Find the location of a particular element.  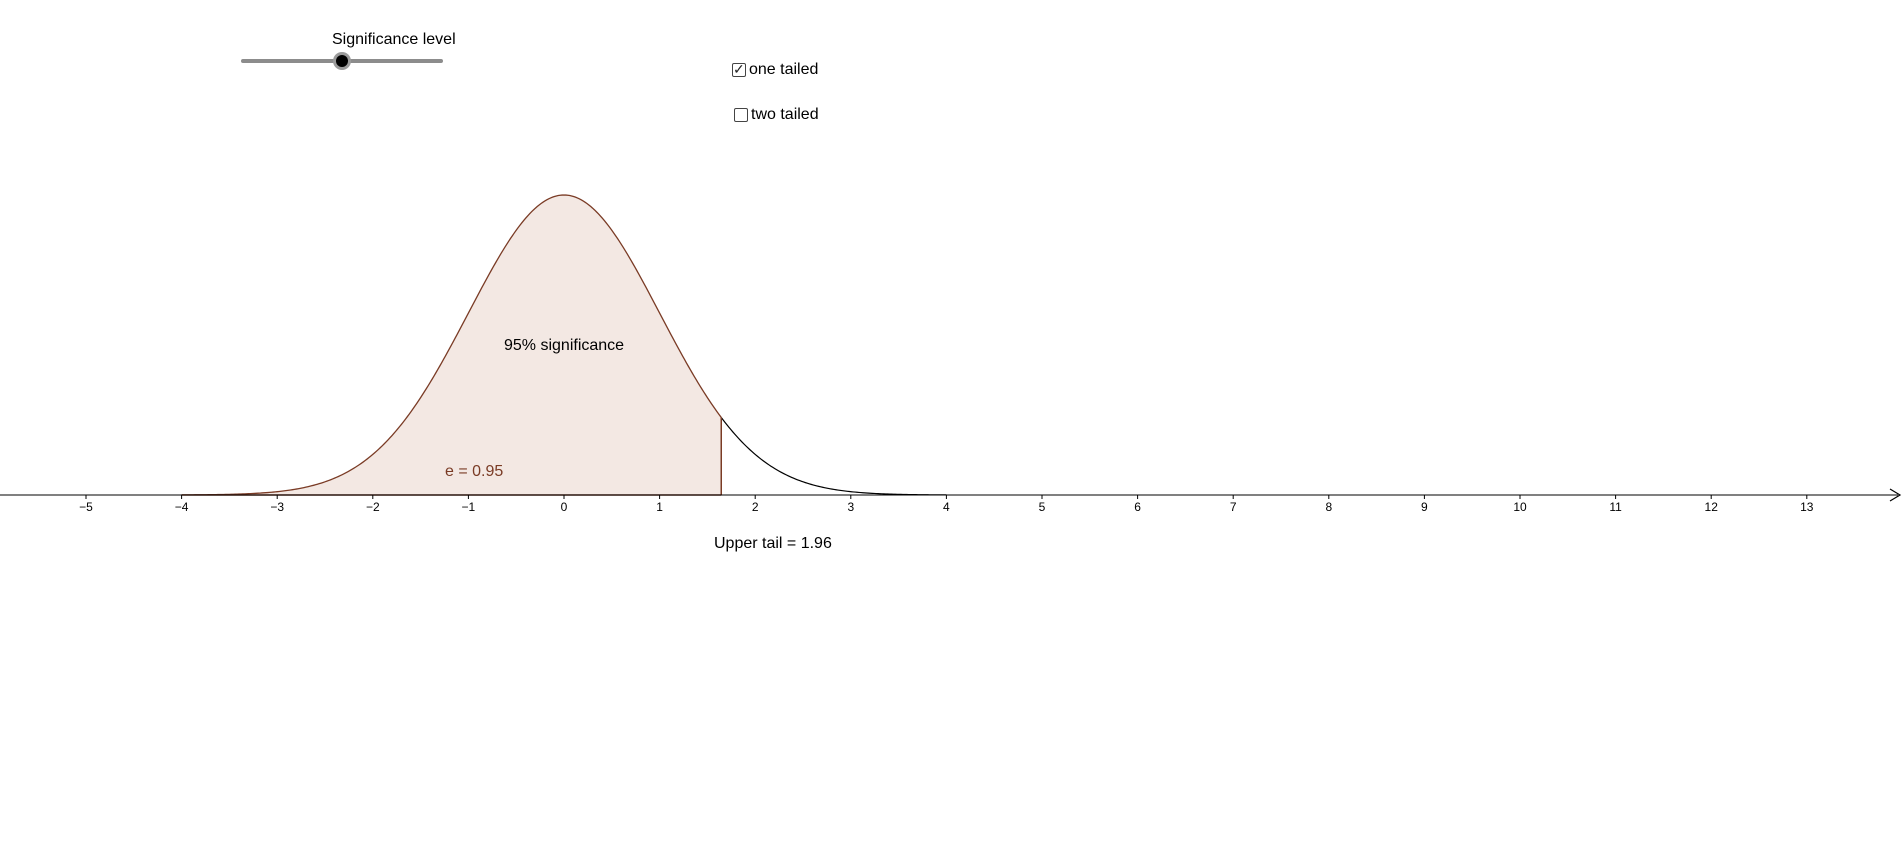

slider-label: Significance level is located at coordinates (394, 39).